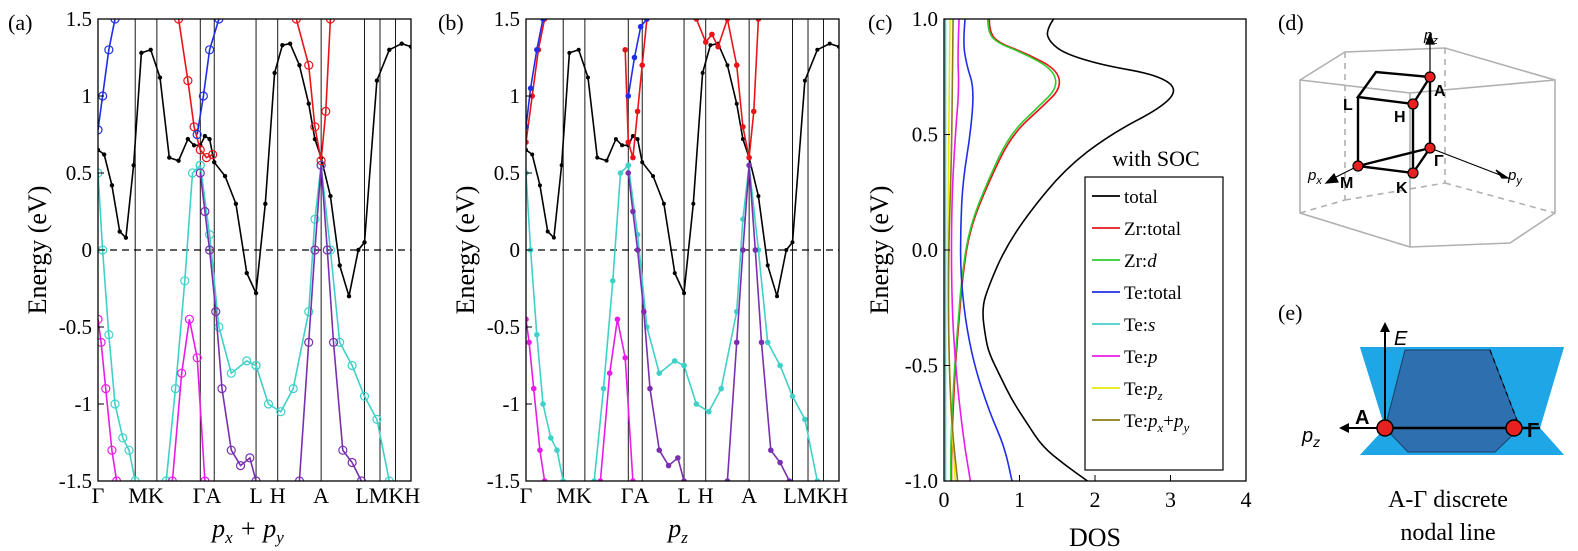  I want to click on kpoint-label: A, so click(321, 495).